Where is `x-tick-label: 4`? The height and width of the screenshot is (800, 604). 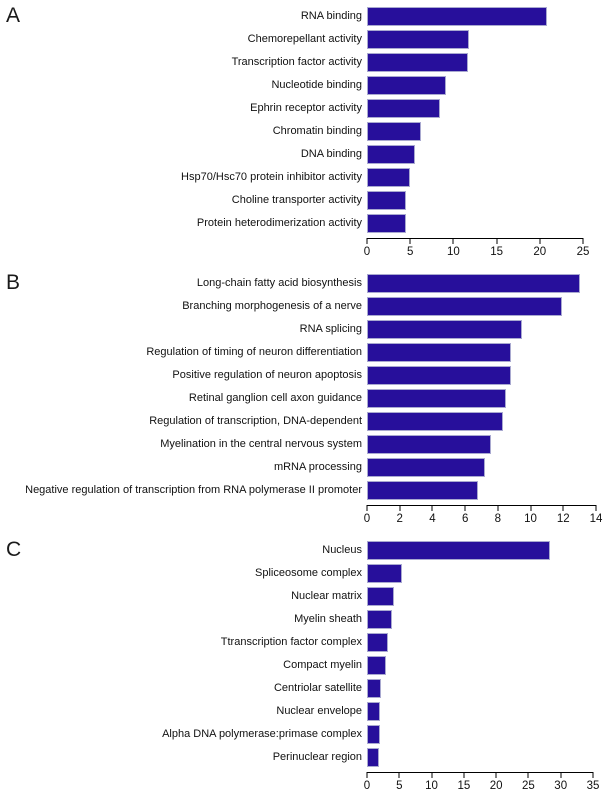 x-tick-label: 4 is located at coordinates (432, 519).